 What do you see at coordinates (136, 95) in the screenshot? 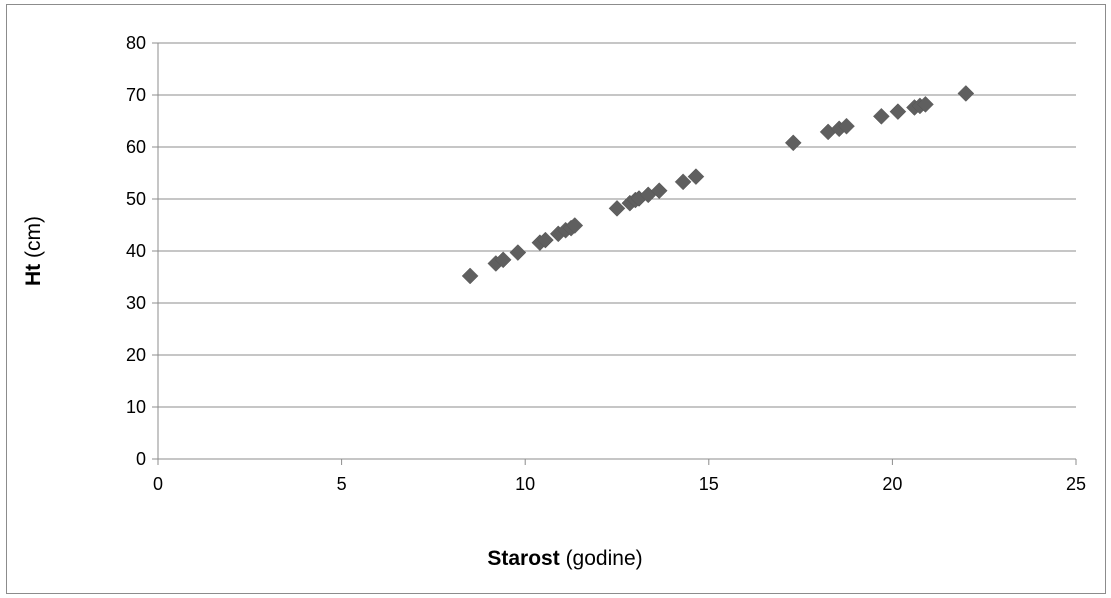
I see `y-tick-label-70: 70` at bounding box center [136, 95].